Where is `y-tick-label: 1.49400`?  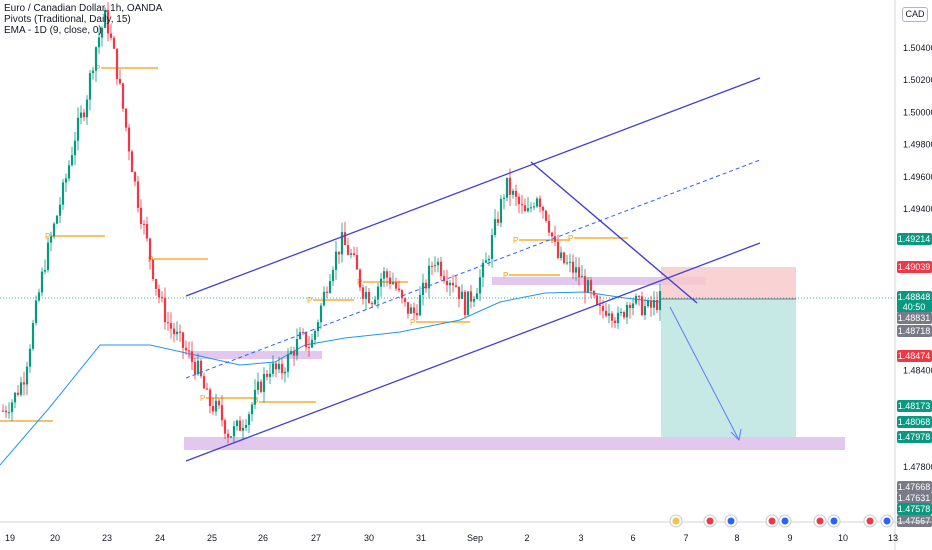 y-tick-label: 1.49400 is located at coordinates (917, 209).